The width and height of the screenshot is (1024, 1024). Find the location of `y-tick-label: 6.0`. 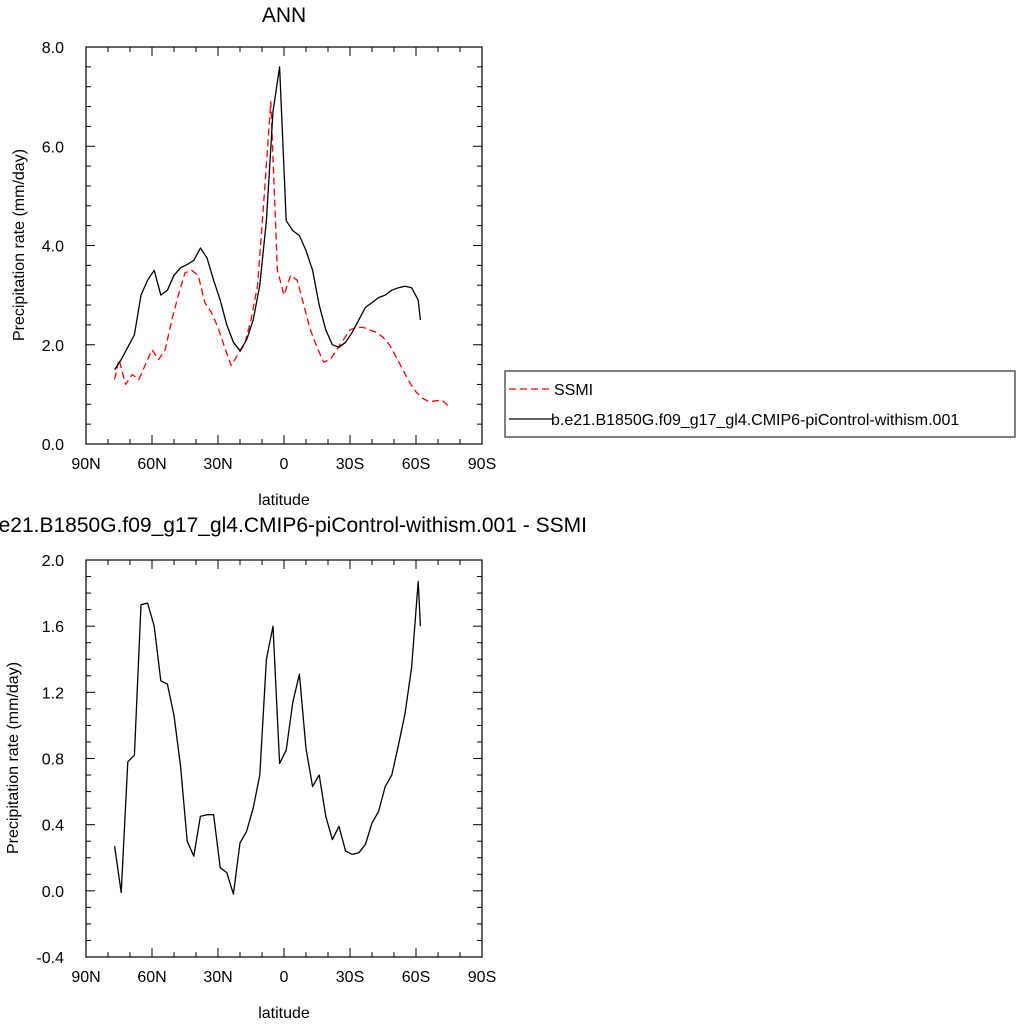

y-tick-label: 6.0 is located at coordinates (53, 147).